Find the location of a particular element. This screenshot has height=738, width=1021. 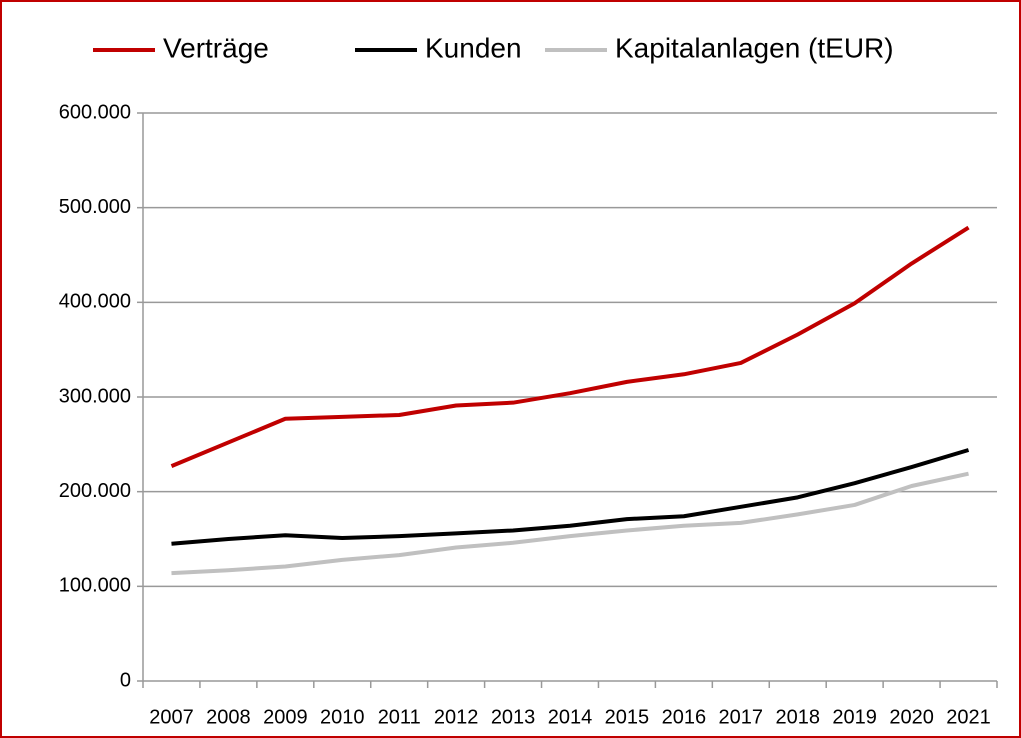

x-tick-label: 2007 is located at coordinates (171, 717).